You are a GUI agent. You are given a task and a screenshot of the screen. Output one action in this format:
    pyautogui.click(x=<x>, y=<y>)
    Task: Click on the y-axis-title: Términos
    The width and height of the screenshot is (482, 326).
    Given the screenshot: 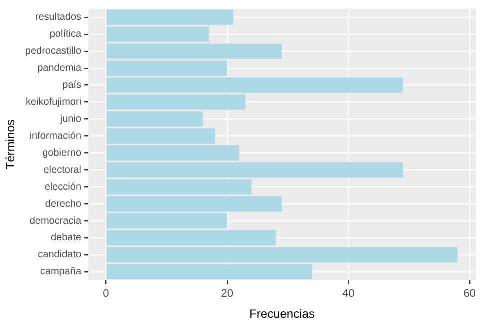 What is the action you would take?
    pyautogui.click(x=11, y=145)
    